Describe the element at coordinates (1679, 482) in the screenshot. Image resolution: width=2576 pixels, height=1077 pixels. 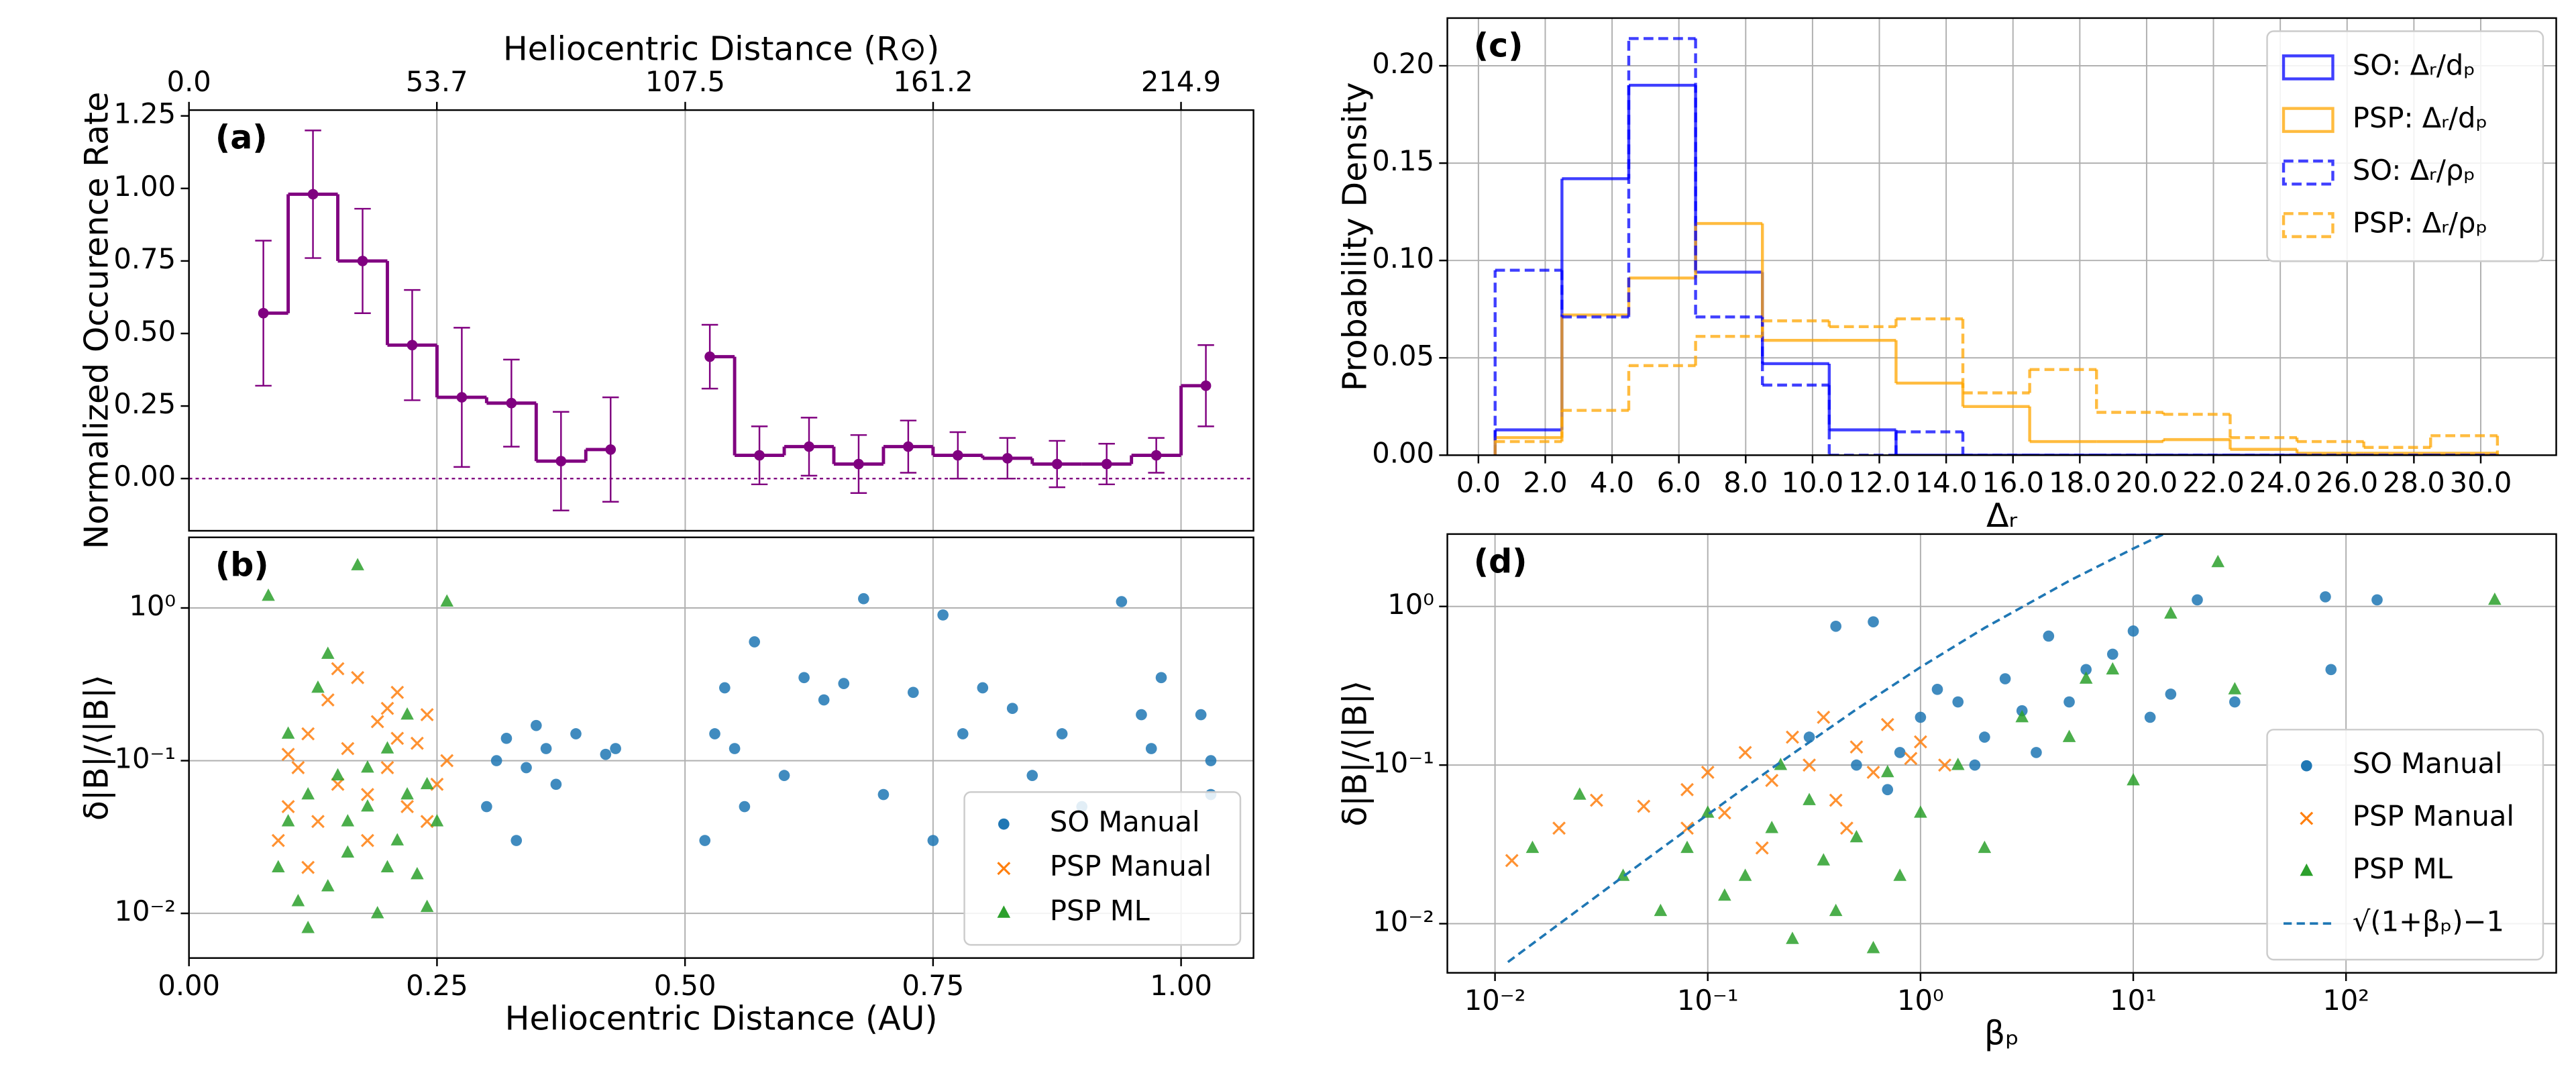
I see `x-tick-label: 6.0` at that location.